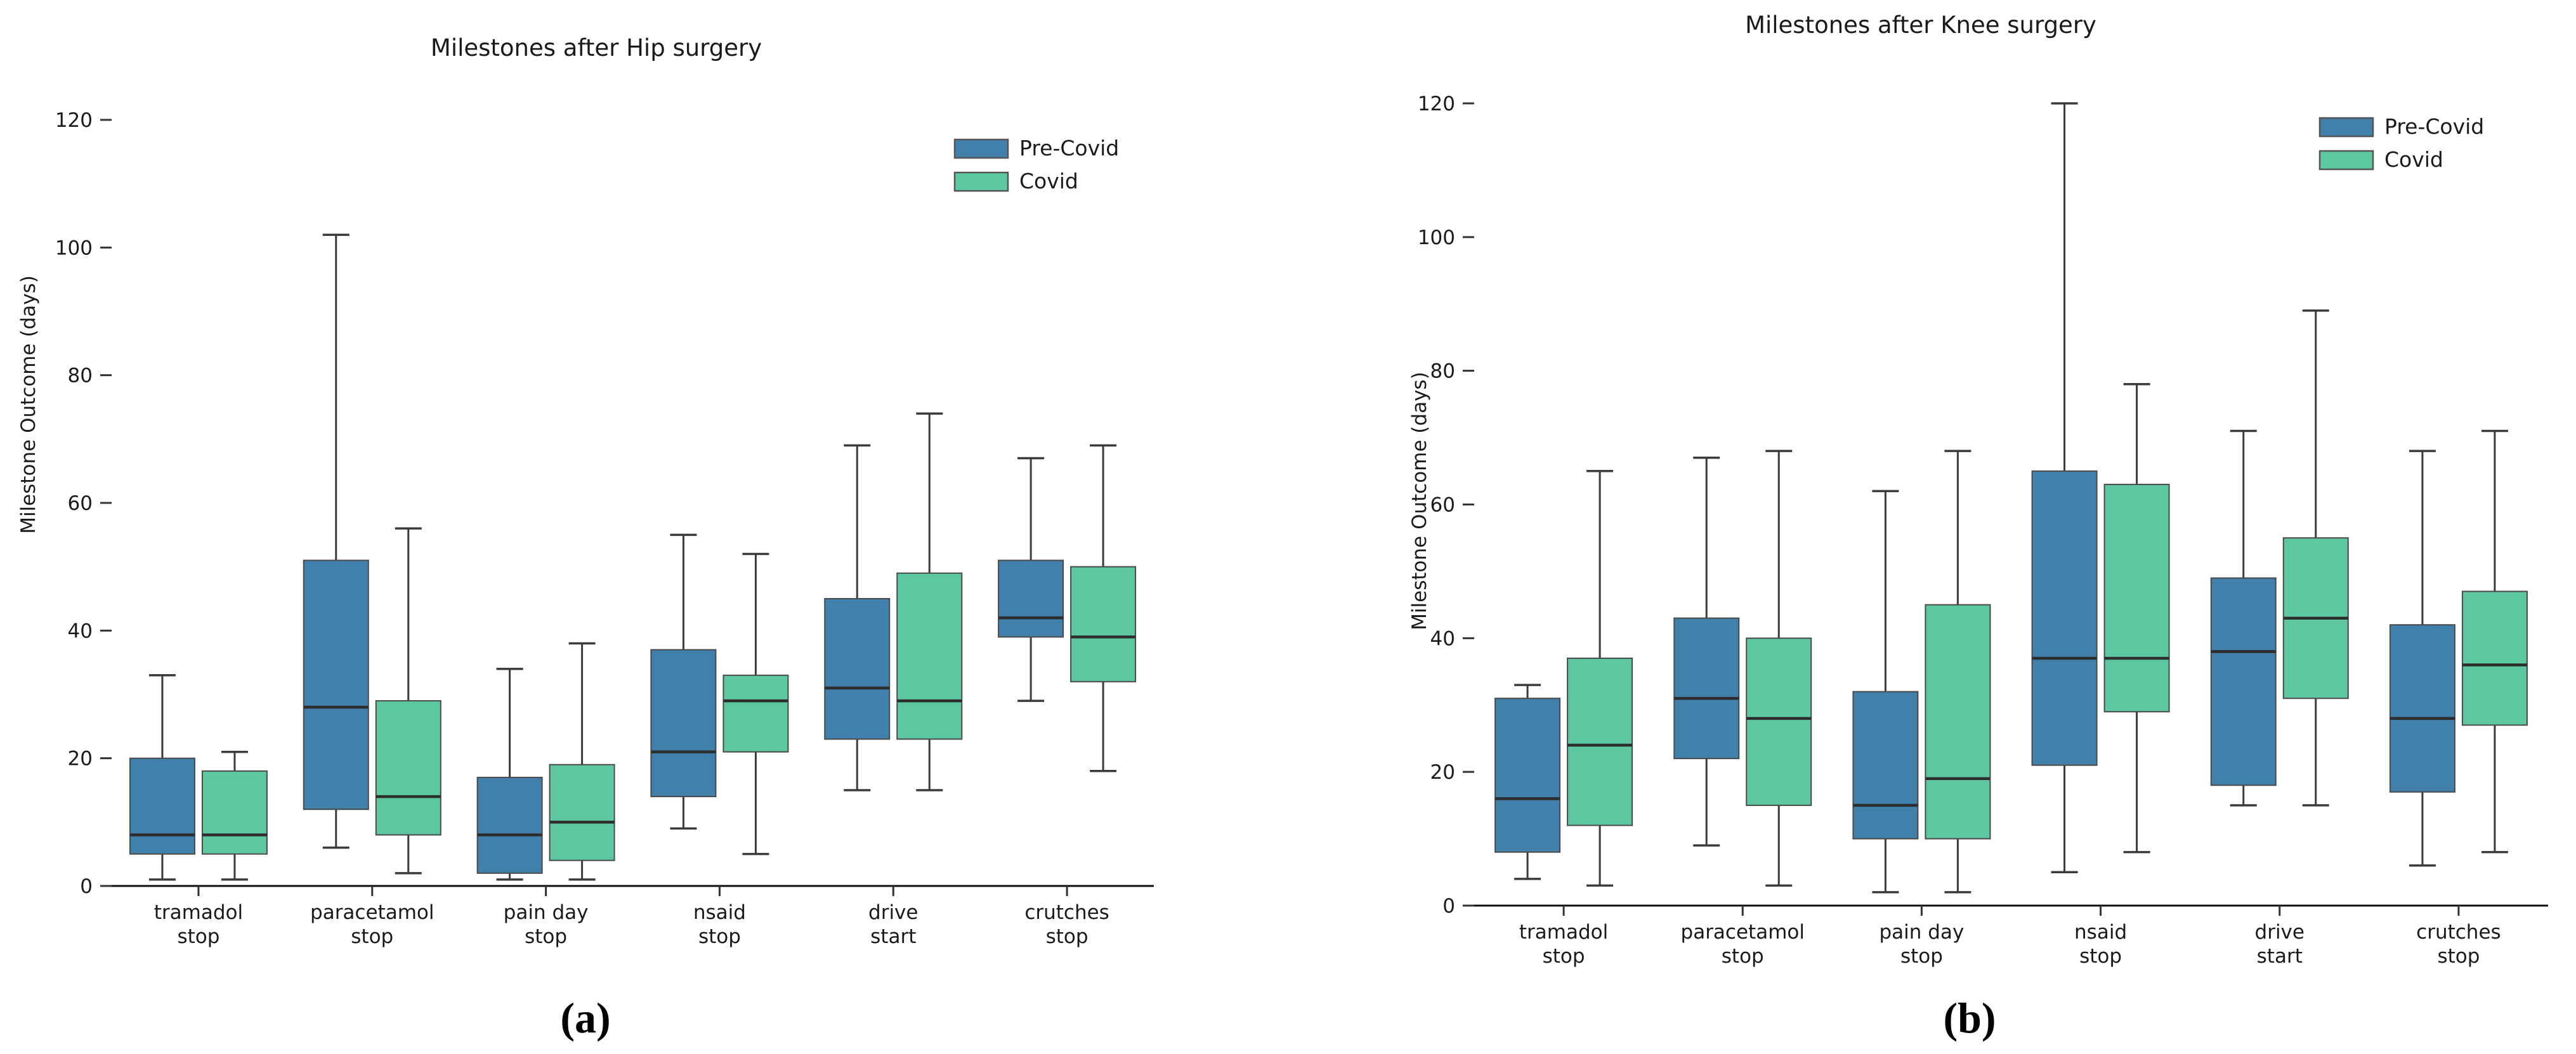 The image size is (2576, 1054). What do you see at coordinates (1970, 1018) in the screenshot?
I see `subfigure-caption-b: (b)` at bounding box center [1970, 1018].